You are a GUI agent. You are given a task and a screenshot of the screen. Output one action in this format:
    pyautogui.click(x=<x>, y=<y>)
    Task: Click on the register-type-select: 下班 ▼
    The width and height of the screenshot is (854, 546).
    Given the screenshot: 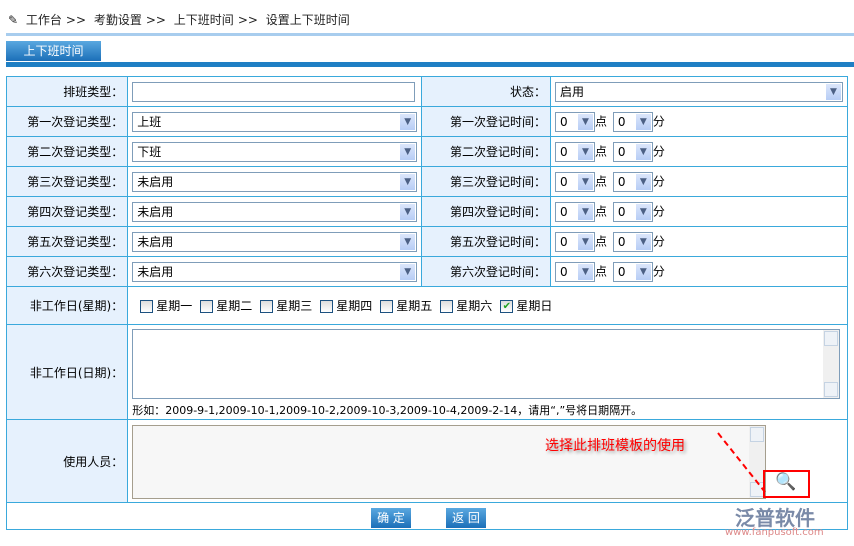 What is the action you would take?
    pyautogui.click(x=275, y=151)
    